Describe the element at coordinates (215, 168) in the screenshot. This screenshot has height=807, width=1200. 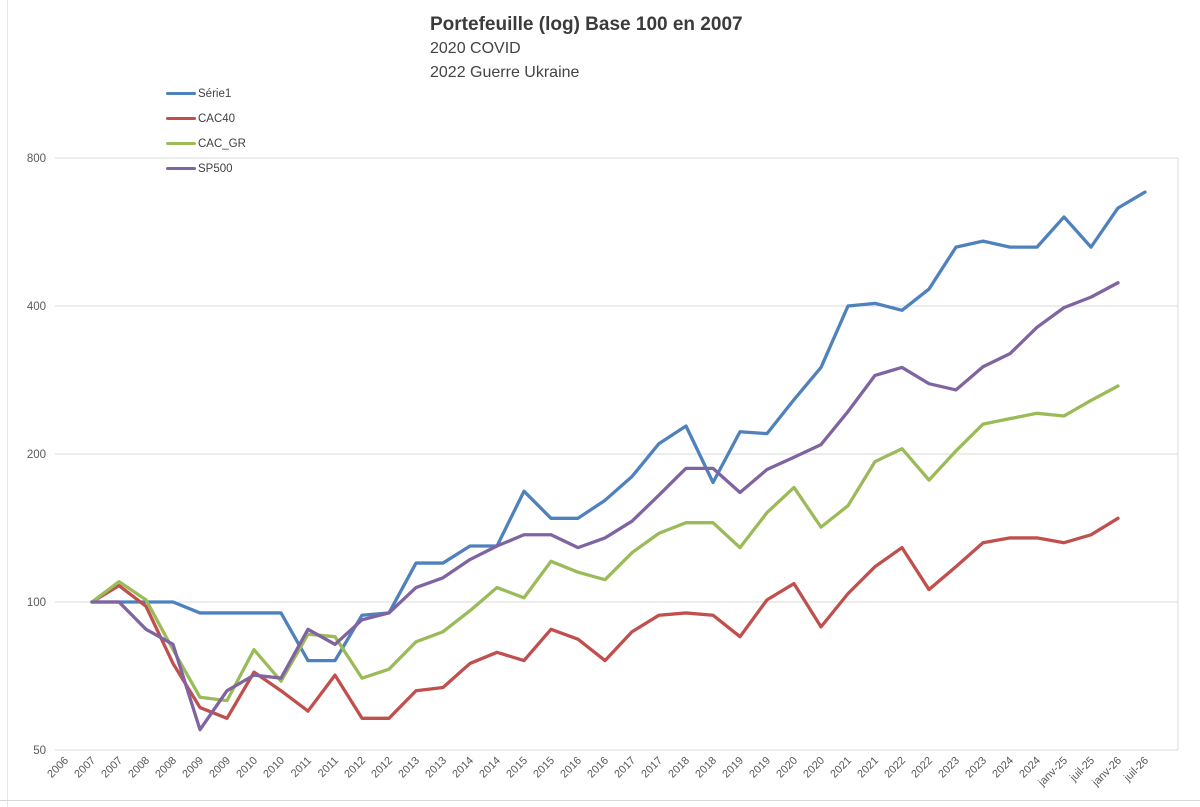
I see `legend-label: SP500` at that location.